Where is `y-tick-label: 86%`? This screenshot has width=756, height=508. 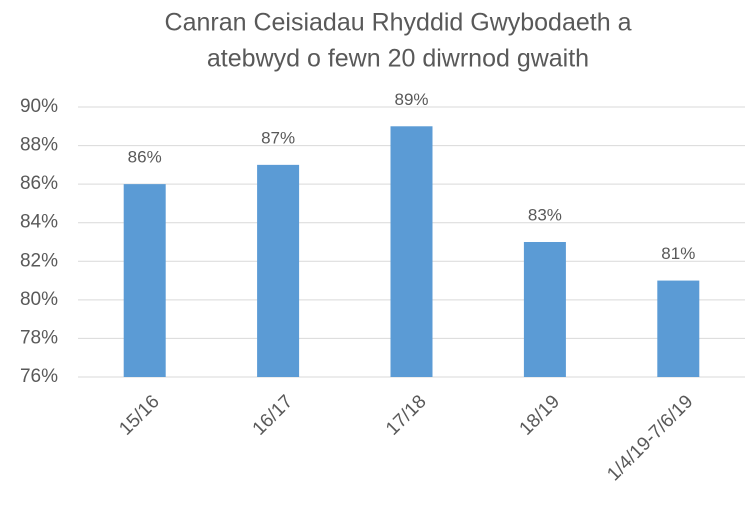
y-tick-label: 86% is located at coordinates (39, 183).